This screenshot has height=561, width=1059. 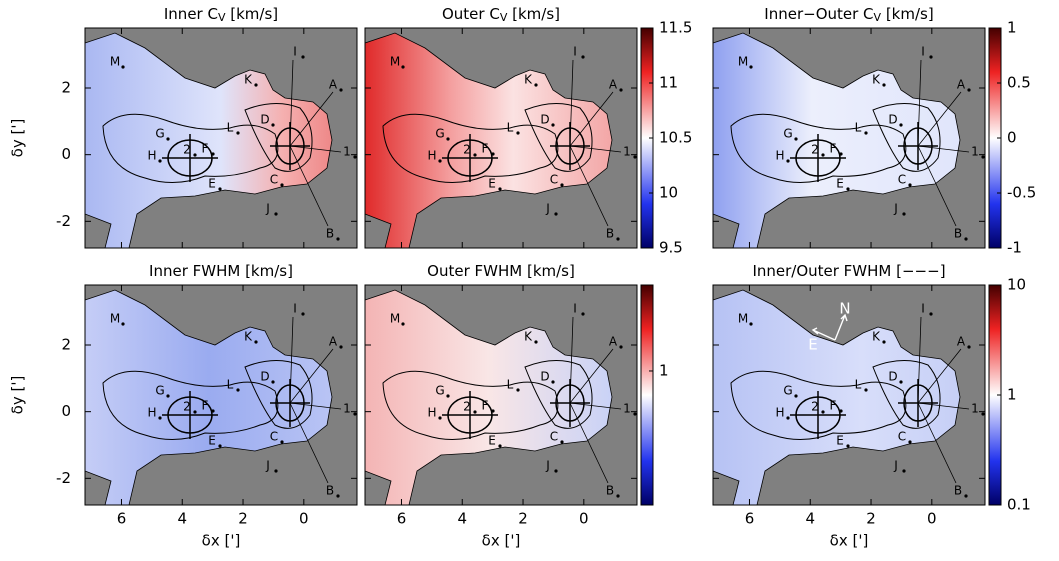 What do you see at coordinates (66, 345) in the screenshot?
I see `y-tick-label: 2` at bounding box center [66, 345].